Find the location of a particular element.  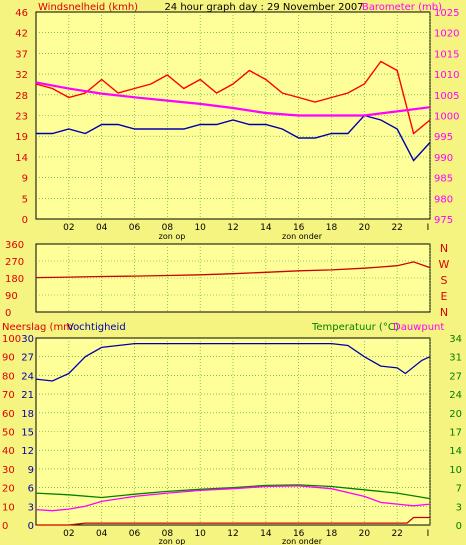

y-tick-label: 360 is located at coordinates (14, 245).